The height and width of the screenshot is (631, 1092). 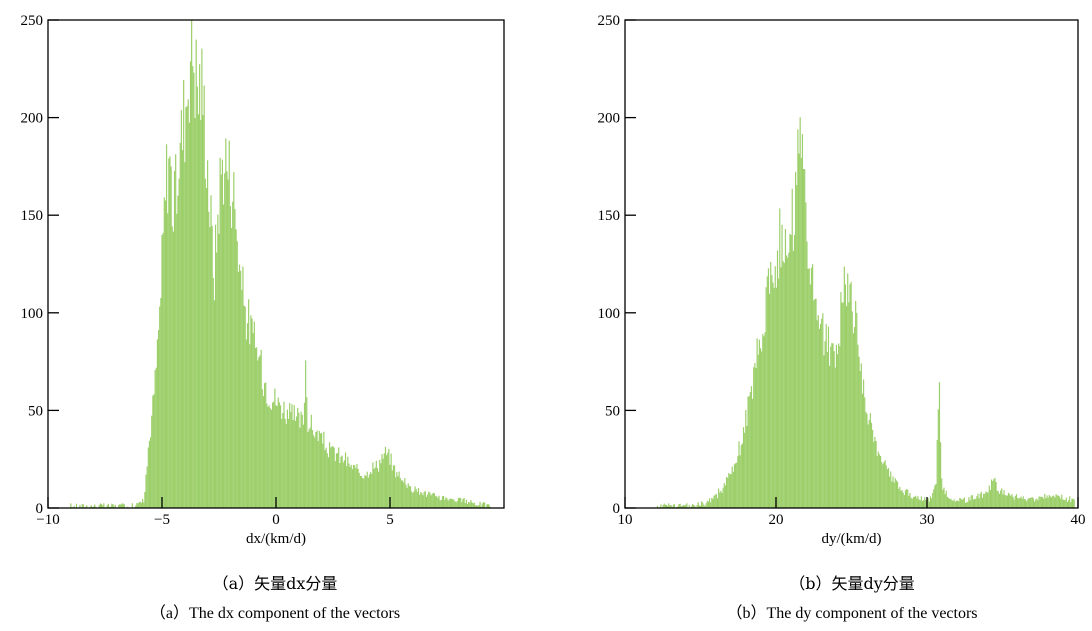 What do you see at coordinates (1078, 520) in the screenshot?
I see `dy-x-tick-label-3: 40` at bounding box center [1078, 520].